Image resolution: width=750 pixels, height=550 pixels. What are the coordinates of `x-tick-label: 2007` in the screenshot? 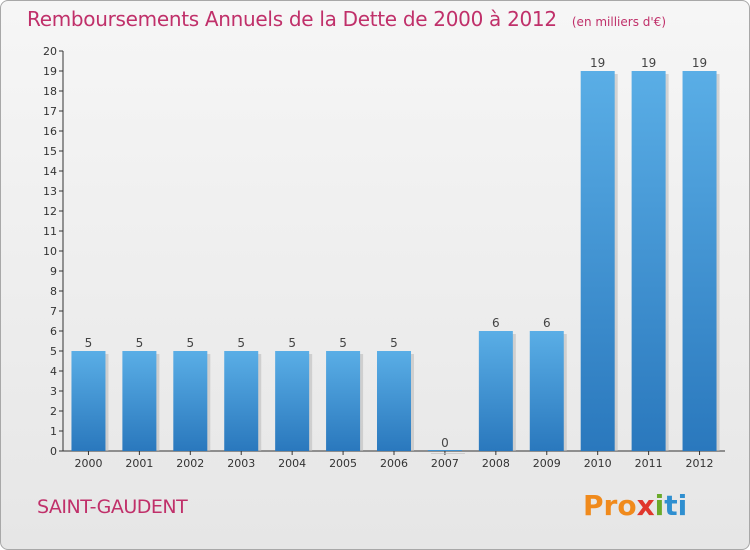 It's located at (445, 463).